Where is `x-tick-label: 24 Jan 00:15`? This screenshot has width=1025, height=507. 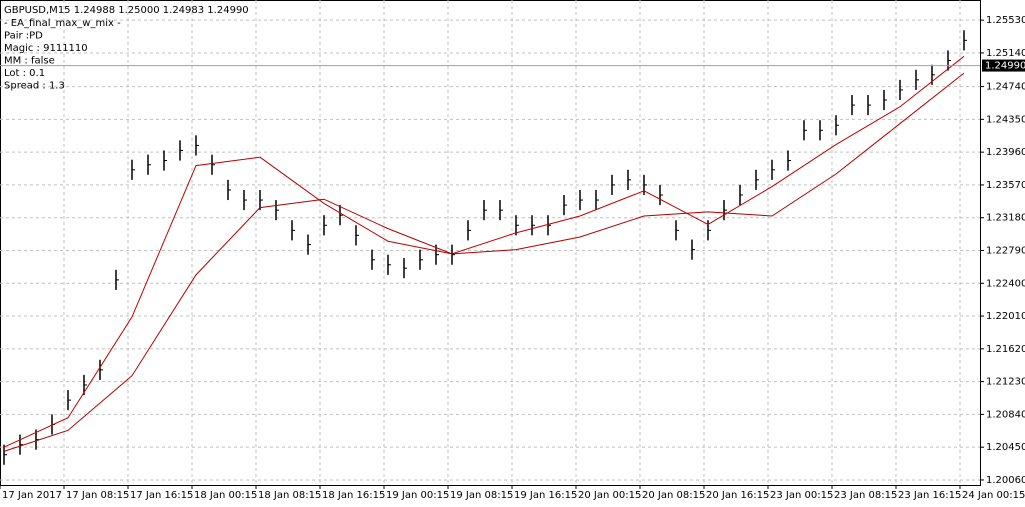 x-tick-label: 24 Jan 00:15 is located at coordinates (993, 495).